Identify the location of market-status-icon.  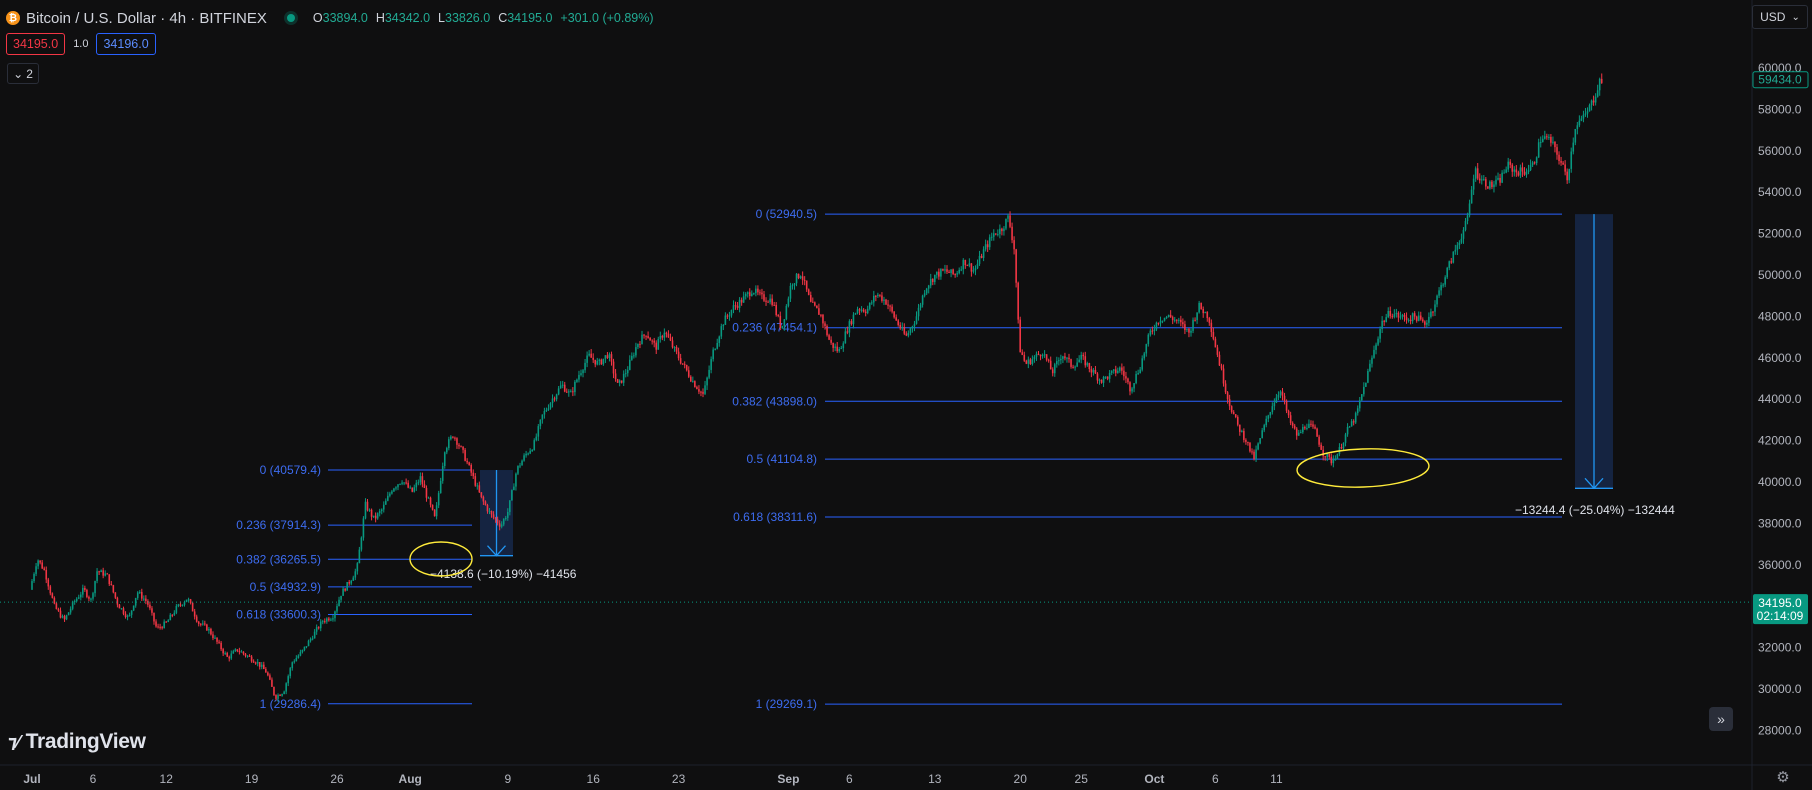
(290, 18).